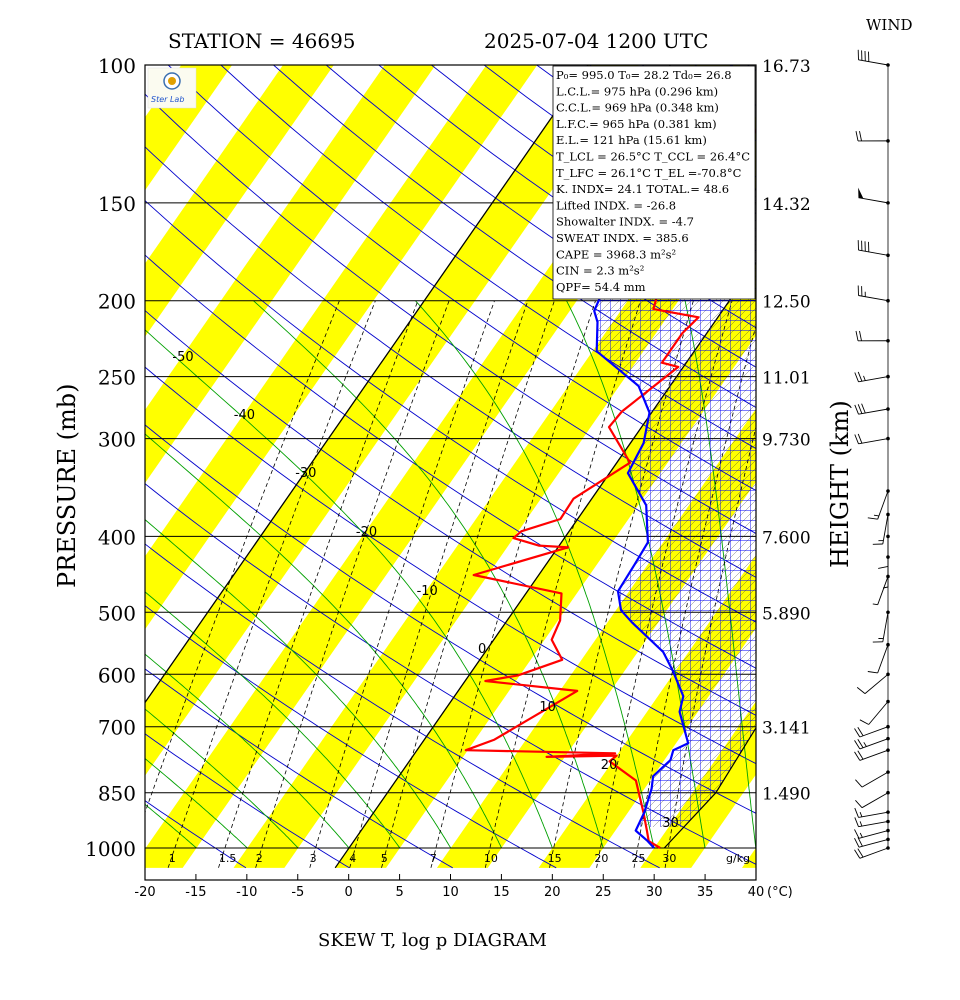 Image resolution: width=960 pixels, height=1000 pixels. What do you see at coordinates (67, 486) in the screenshot?
I see `y-axis-left-label: PRESSURE (mb)` at bounding box center [67, 486].